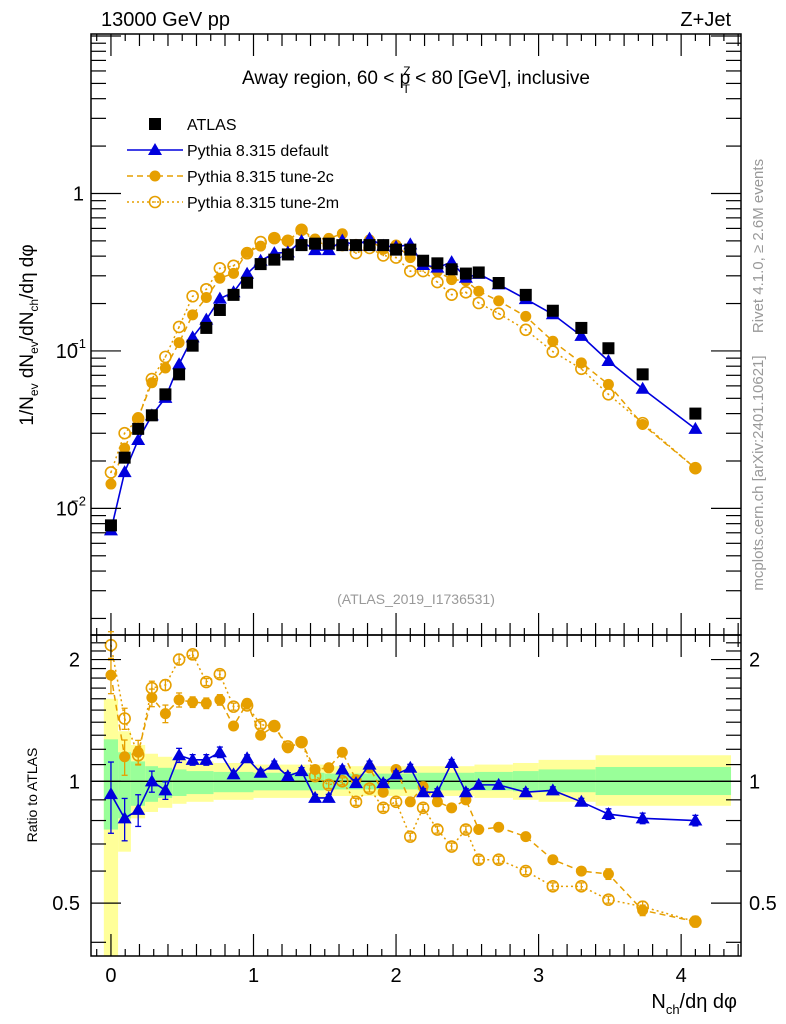 The height and width of the screenshot is (1024, 786). Describe the element at coordinates (673, 1009) in the screenshot. I see `xlabel-a-sub: ch` at that location.